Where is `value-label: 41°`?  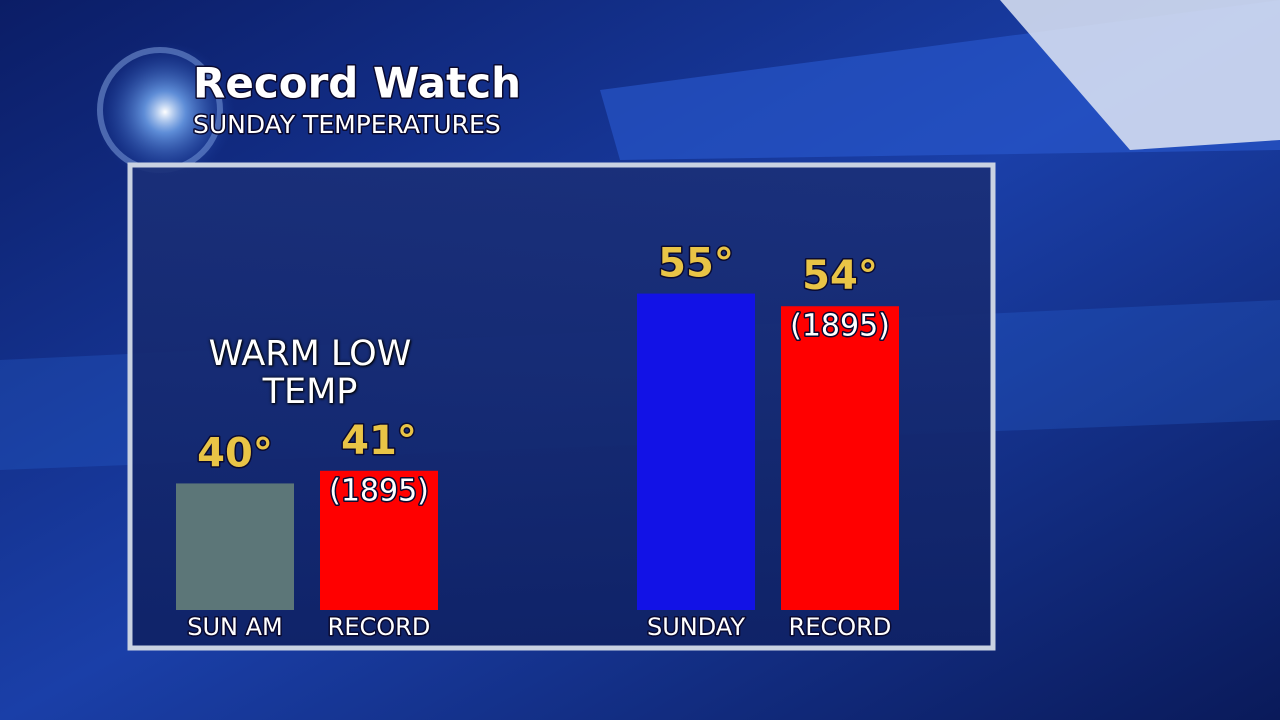 value-label: 41° is located at coordinates (379, 441).